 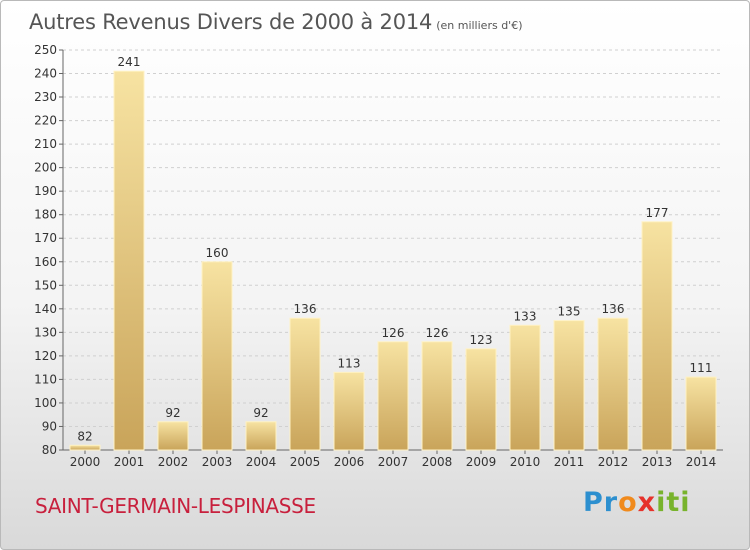 What do you see at coordinates (305, 384) in the screenshot?
I see `bar-2005` at bounding box center [305, 384].